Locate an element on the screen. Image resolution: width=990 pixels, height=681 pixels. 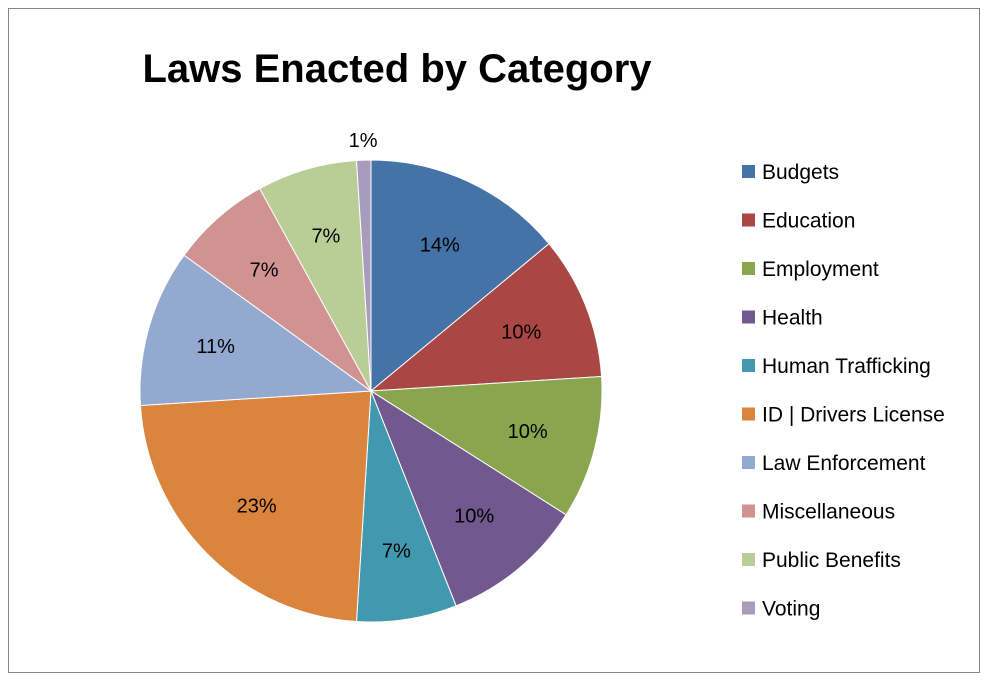
pie-slice-employment is located at coordinates (486, 445).